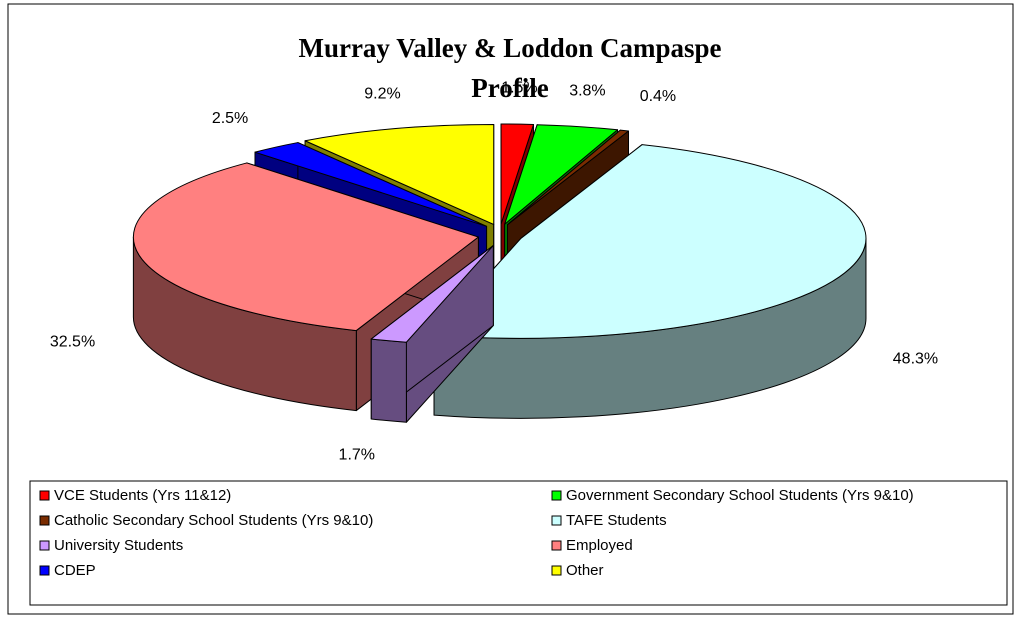 The height and width of the screenshot is (618, 1021). Describe the element at coordinates (72, 342) in the screenshot. I see `data-label: 32.5%` at that location.